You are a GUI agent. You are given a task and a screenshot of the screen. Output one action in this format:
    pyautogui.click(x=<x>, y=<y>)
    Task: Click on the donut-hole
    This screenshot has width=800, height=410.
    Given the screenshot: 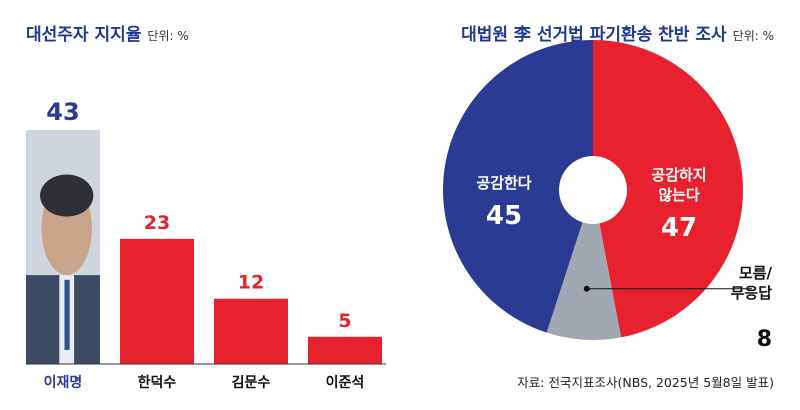 What is the action you would take?
    pyautogui.click(x=593, y=190)
    